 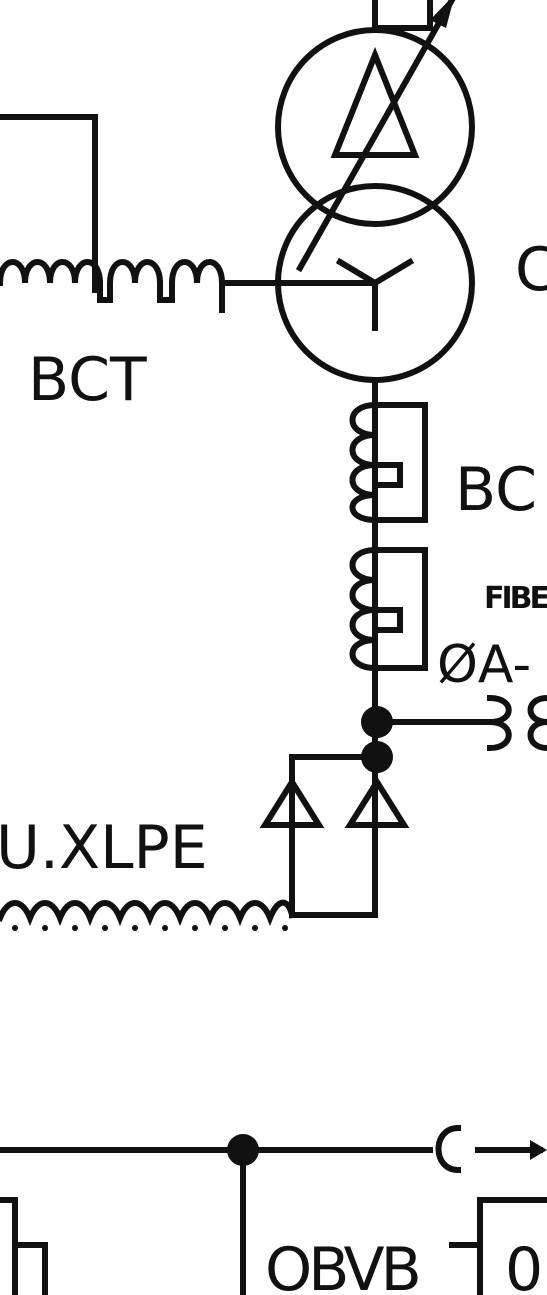 What do you see at coordinates (498, 1246) in the screenshot?
I see `obvb-lead` at bounding box center [498, 1246].